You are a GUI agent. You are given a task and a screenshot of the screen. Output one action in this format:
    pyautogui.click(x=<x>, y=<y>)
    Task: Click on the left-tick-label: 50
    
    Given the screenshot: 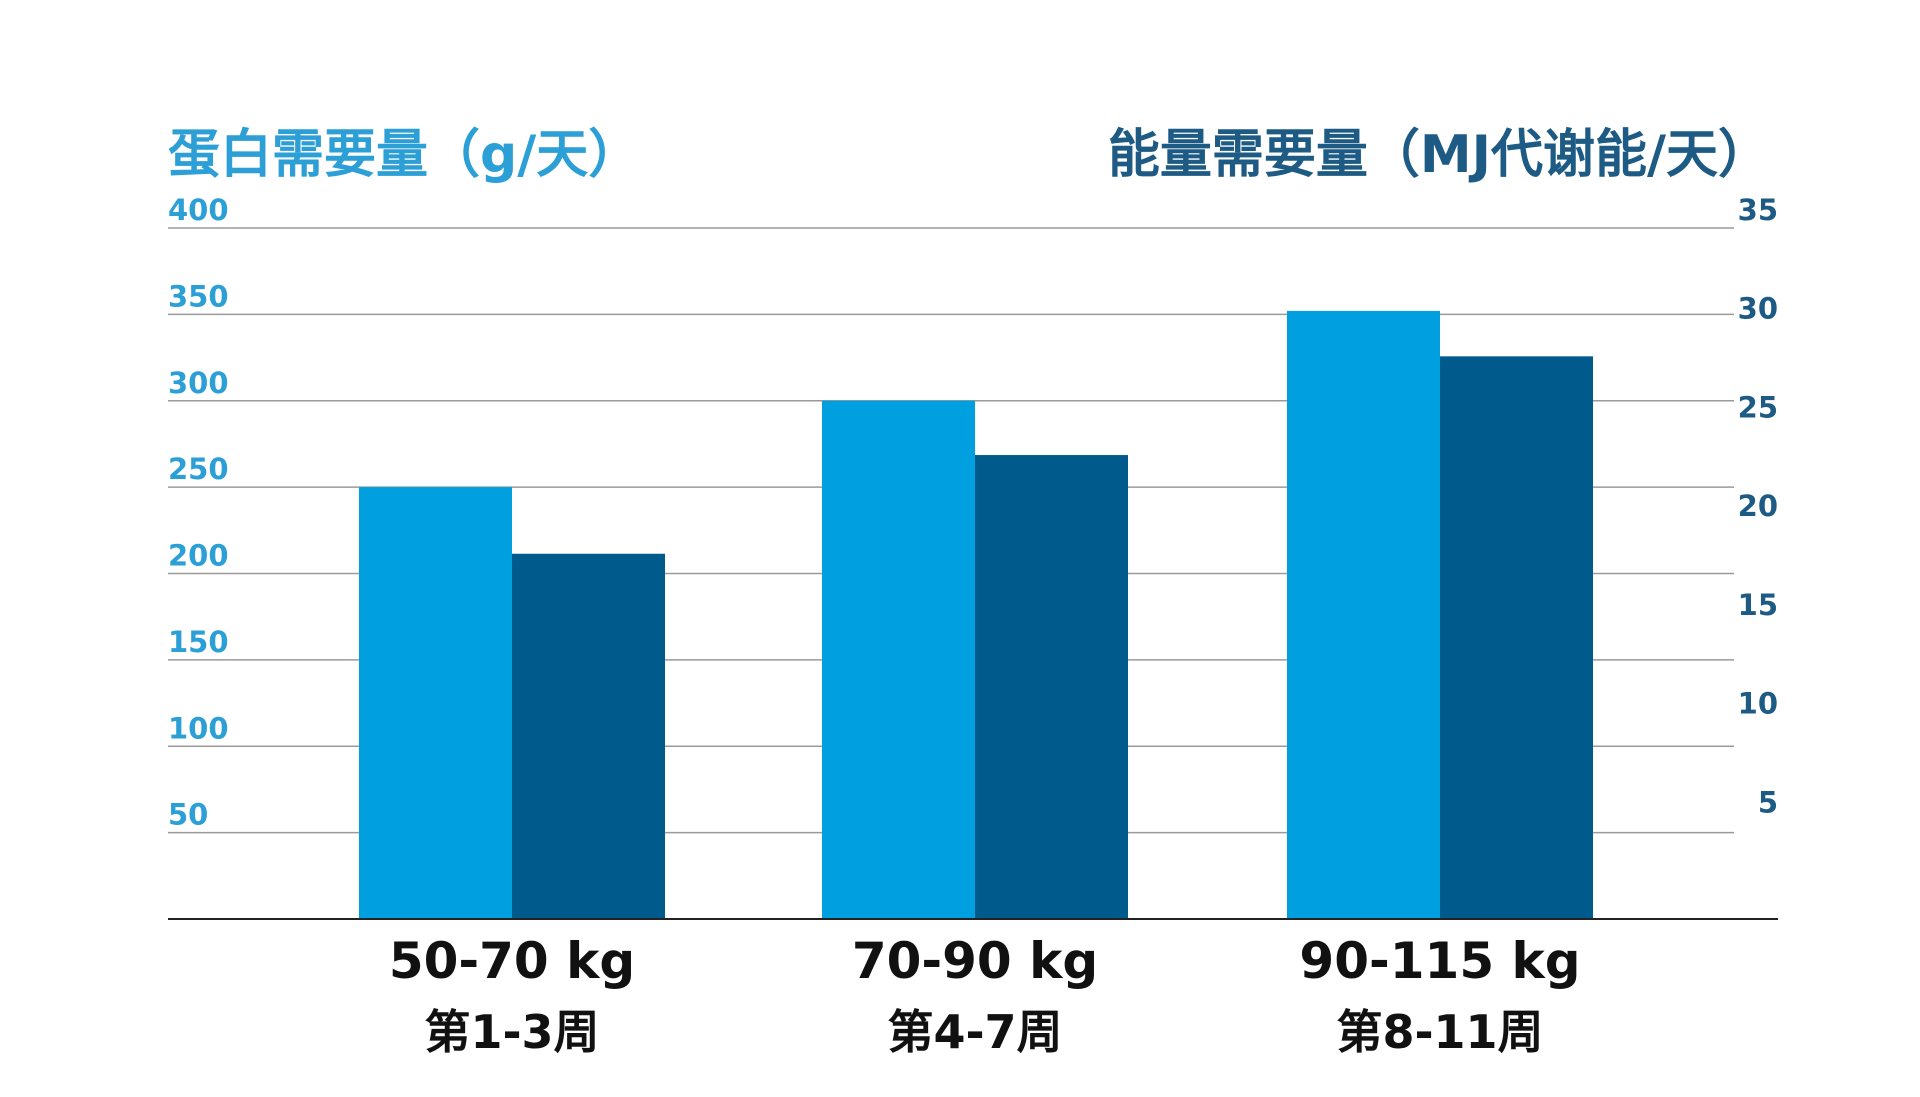 What is the action you would take?
    pyautogui.click(x=188, y=815)
    